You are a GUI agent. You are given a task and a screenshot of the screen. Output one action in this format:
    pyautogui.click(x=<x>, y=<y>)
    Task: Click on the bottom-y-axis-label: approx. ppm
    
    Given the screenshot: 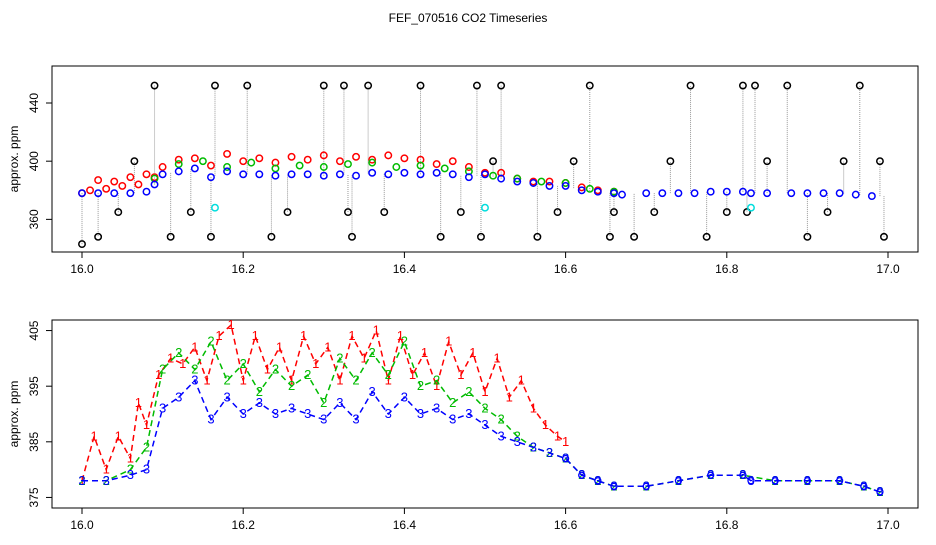 What is the action you would take?
    pyautogui.click(x=14, y=414)
    